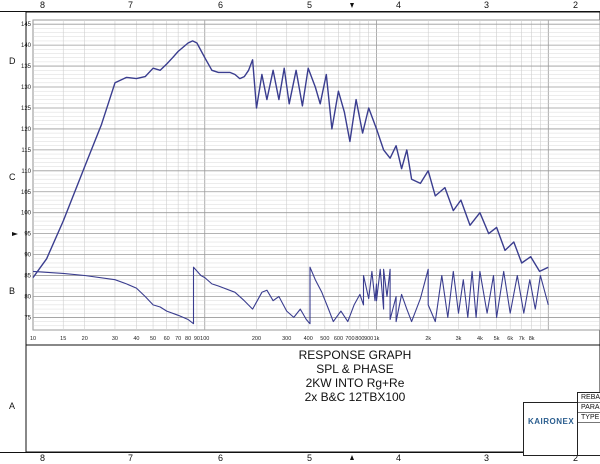  I want to click on logo-box: KAIRONEX, so click(551, 429).